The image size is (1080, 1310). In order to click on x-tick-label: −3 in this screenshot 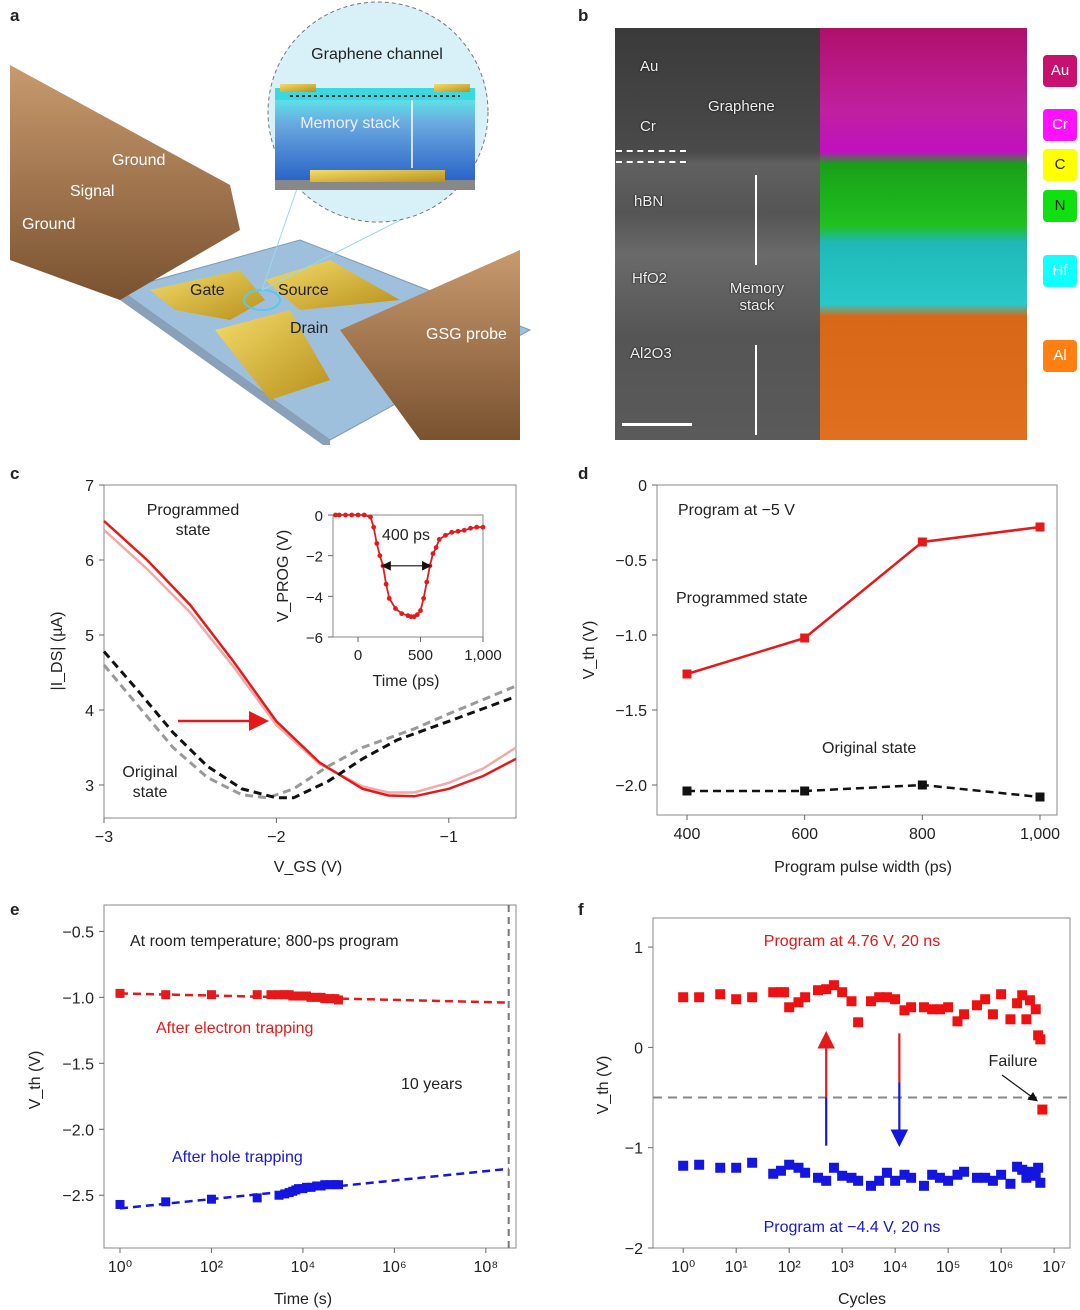, I will do `click(104, 837)`.